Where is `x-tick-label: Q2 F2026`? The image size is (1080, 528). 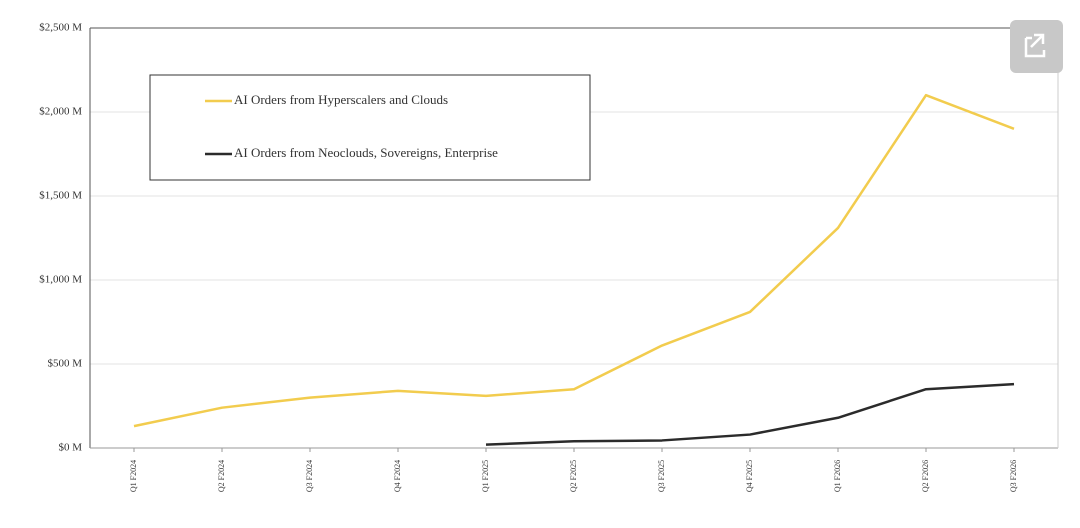 x-tick-label: Q2 F2026 is located at coordinates (925, 476).